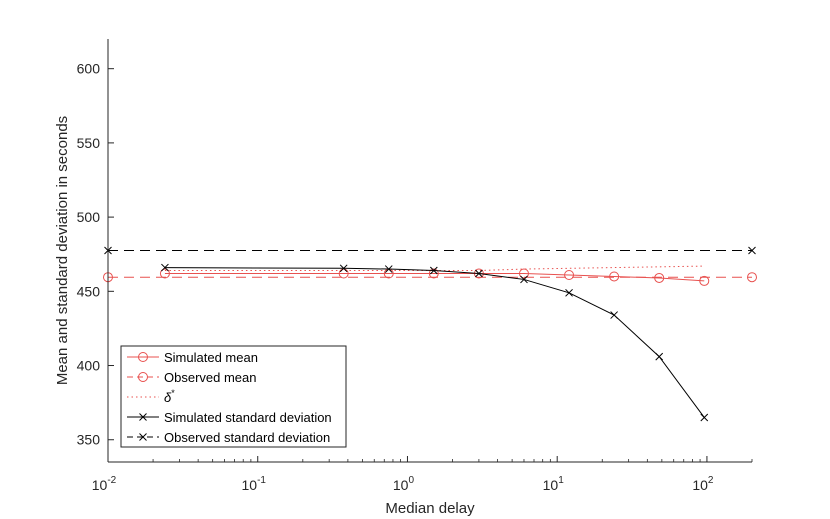  Describe the element at coordinates (151, 396) in the screenshot. I see `legend-entry: δ*` at that location.